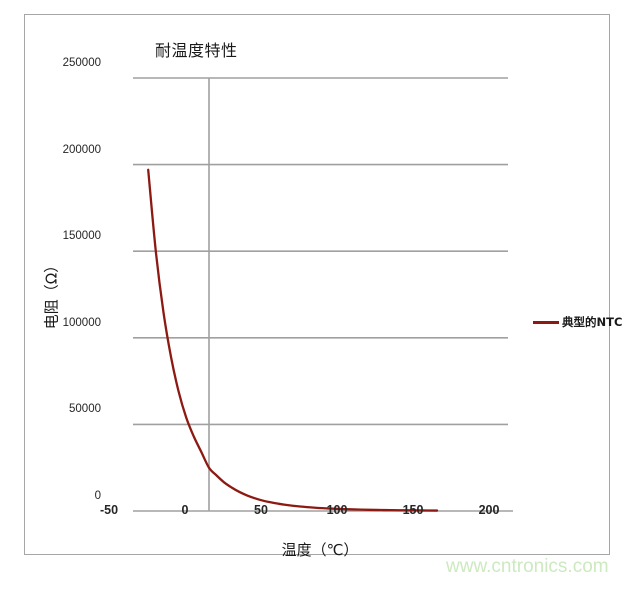 This screenshot has width=634, height=595. I want to click on y-tick-label: 150000, so click(81, 236).